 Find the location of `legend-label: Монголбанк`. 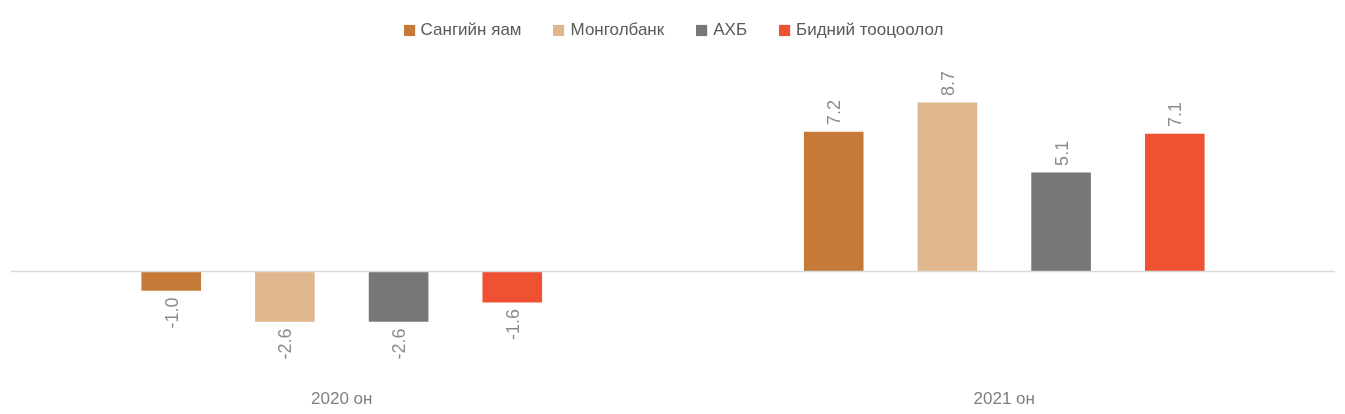

legend-label: Монголбанк is located at coordinates (617, 30).